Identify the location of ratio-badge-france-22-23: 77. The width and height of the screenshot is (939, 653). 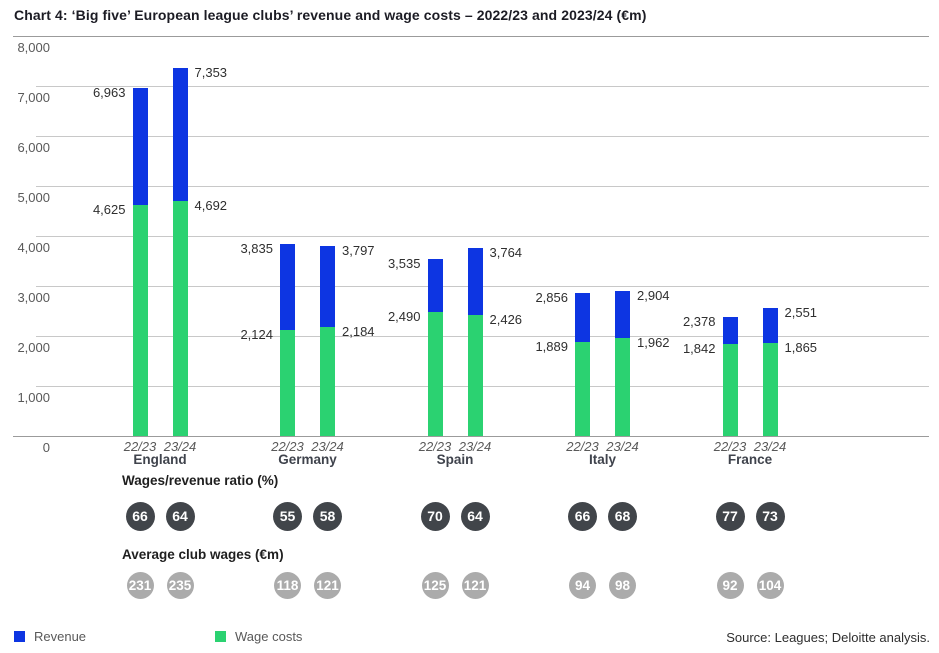
(730, 516).